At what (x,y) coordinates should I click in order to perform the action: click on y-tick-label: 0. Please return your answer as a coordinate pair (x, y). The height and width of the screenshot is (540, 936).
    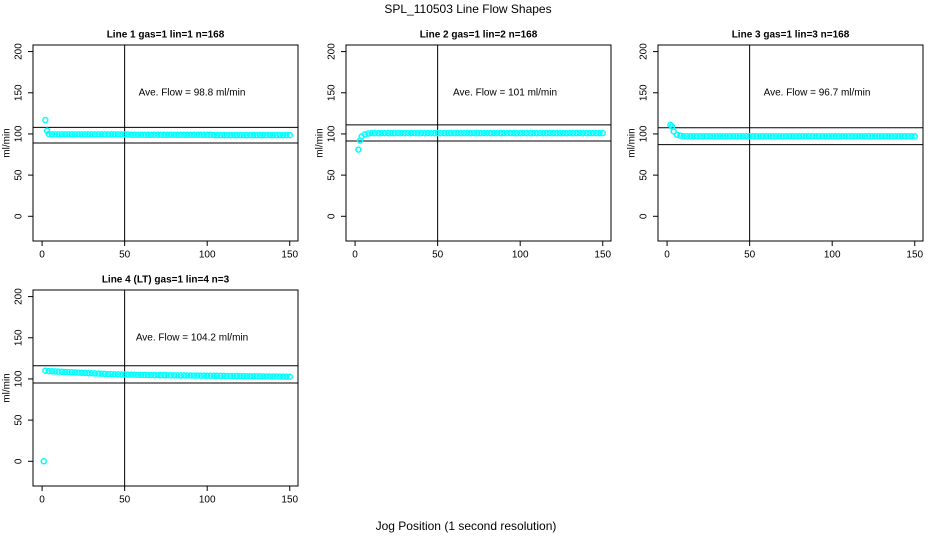
    Looking at the image, I should click on (332, 216).